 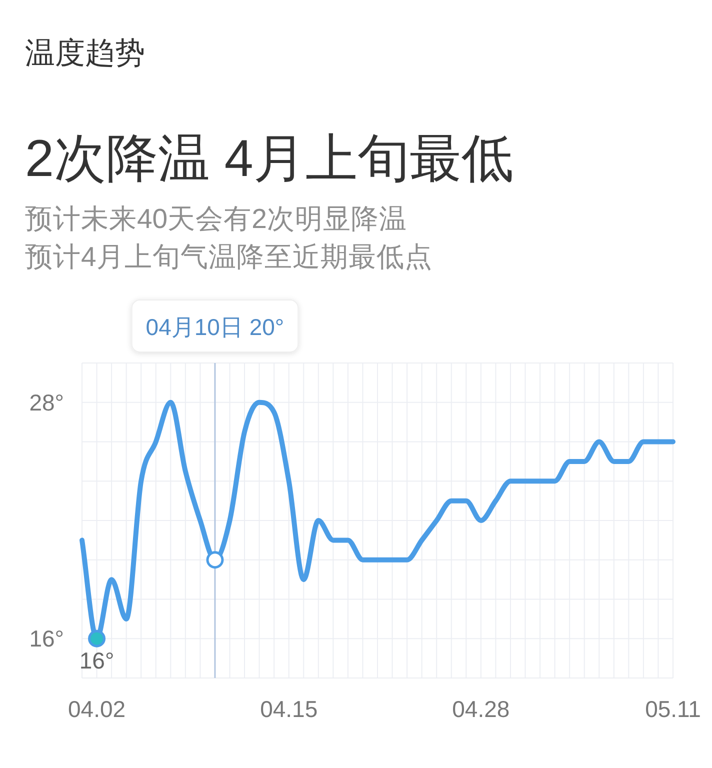 I want to click on y-tick-label: 28°, so click(x=46, y=402).